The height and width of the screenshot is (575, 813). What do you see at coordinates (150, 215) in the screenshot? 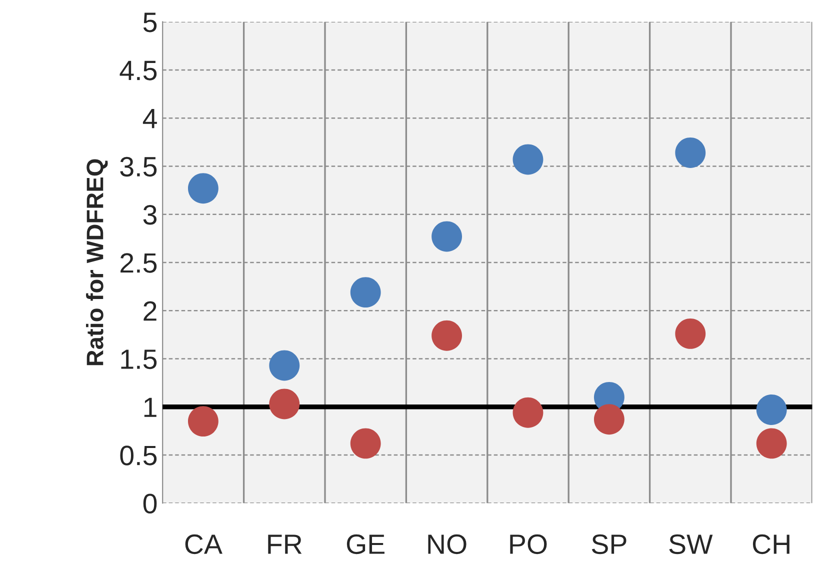
I see `y-tick-label: 3` at bounding box center [150, 215].